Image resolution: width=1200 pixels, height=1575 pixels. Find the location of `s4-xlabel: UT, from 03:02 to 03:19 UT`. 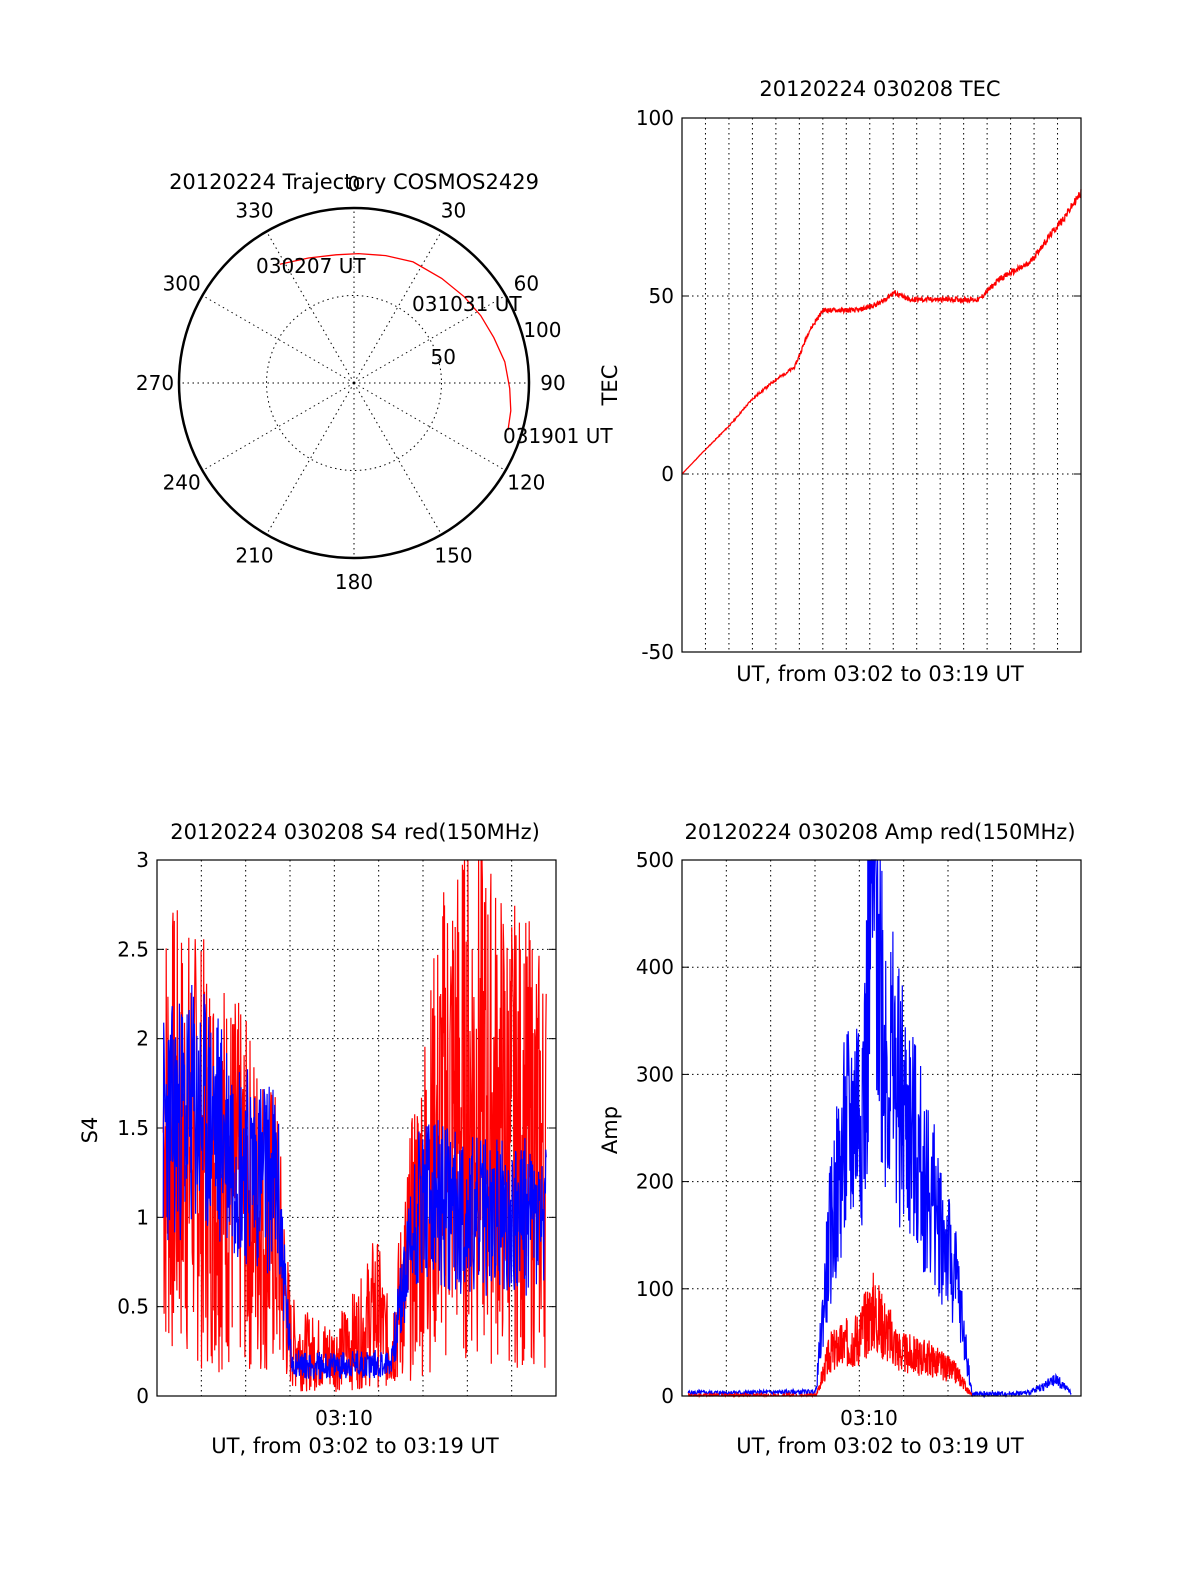

s4-xlabel: UT, from 03:02 to 03:19 UT is located at coordinates (355, 1446).